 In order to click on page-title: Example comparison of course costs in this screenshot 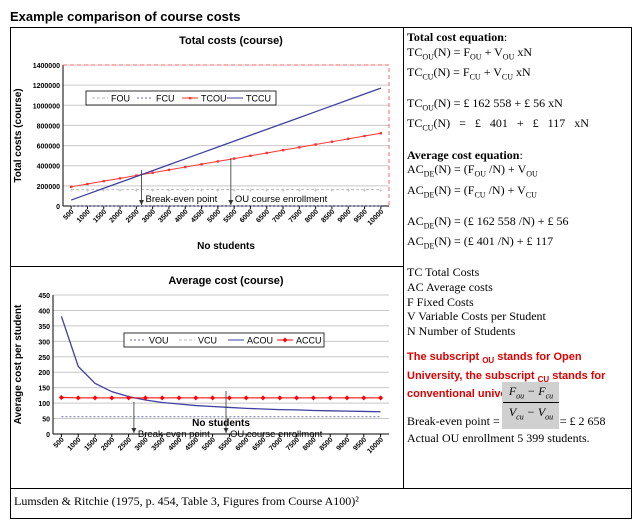, I will do `click(125, 16)`.